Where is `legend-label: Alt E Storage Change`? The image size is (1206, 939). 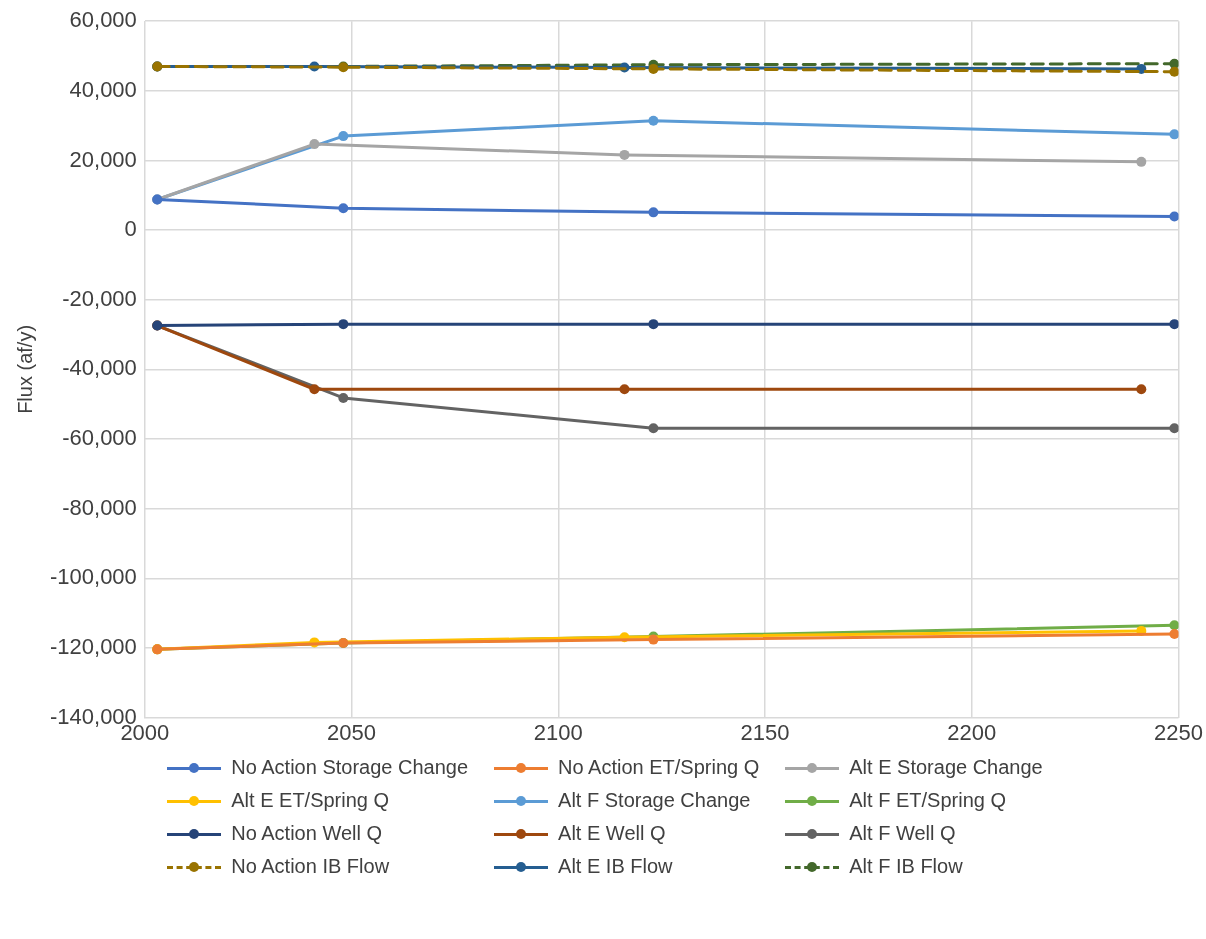
legend-label: Alt E Storage Change is located at coordinates (946, 767).